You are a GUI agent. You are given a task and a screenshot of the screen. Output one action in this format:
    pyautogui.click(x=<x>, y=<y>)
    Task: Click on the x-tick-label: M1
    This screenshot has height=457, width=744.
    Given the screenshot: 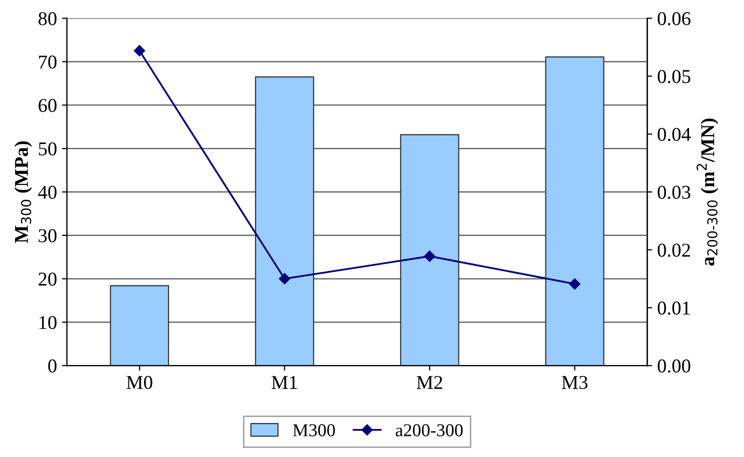 What is the action you would take?
    pyautogui.click(x=284, y=382)
    